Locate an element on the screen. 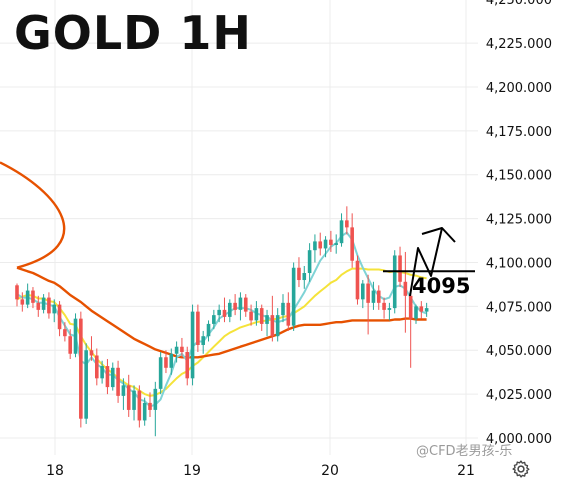 Image resolution: width=562 pixels, height=485 pixels. x-tick-label: 20 is located at coordinates (330, 471).